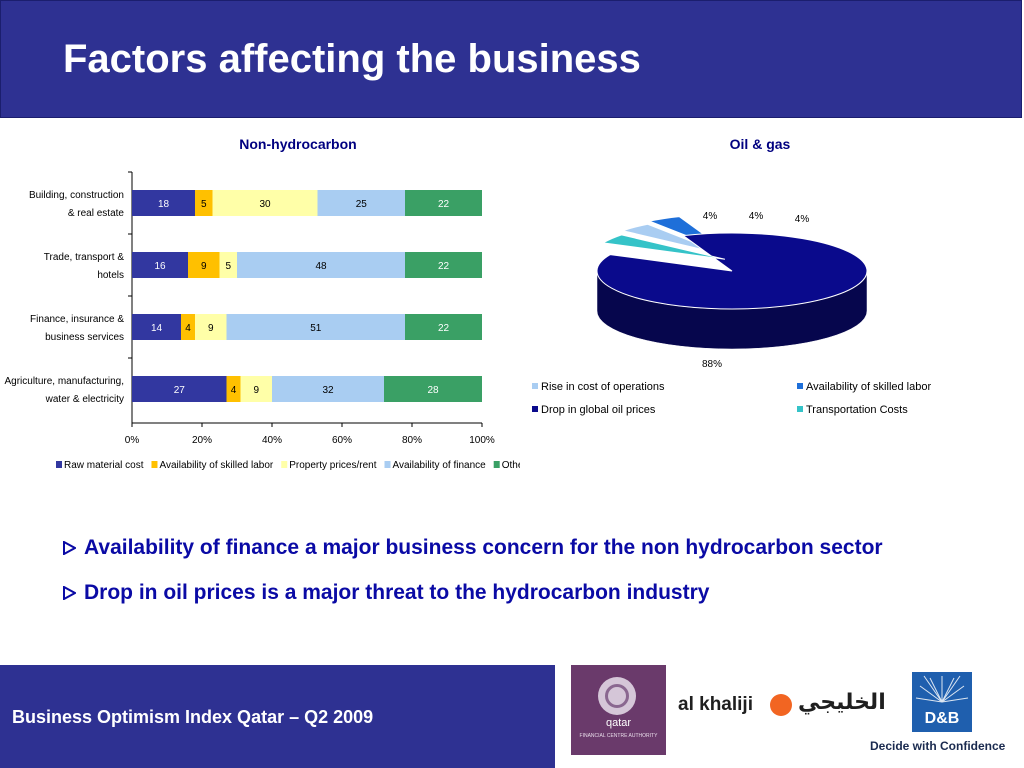 The width and height of the screenshot is (1024, 768). What do you see at coordinates (942, 718) in the screenshot?
I see `db-logo-mark: D&B` at bounding box center [942, 718].